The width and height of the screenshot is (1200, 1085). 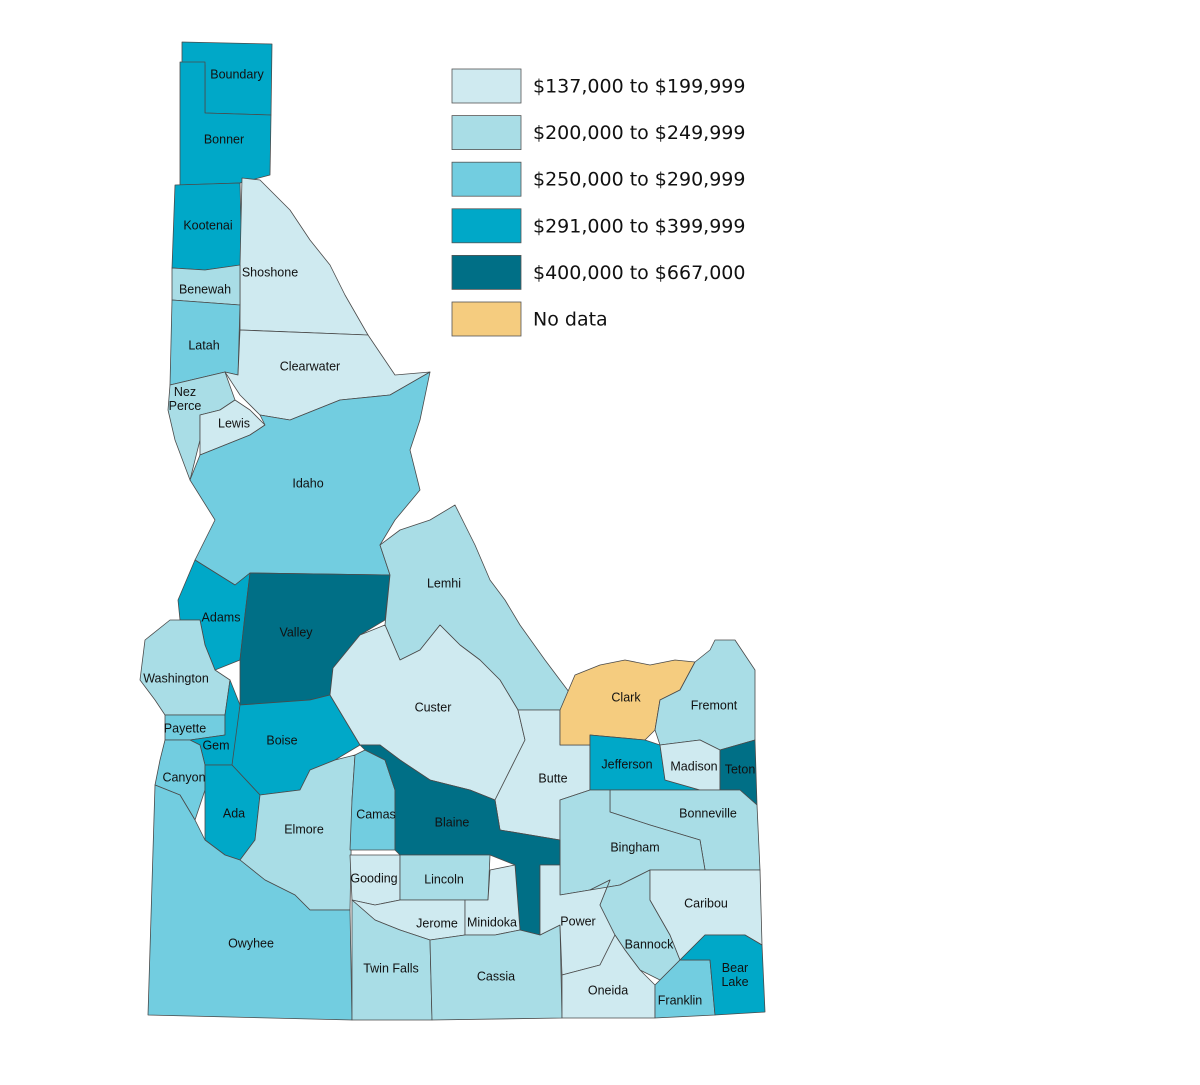 I want to click on county-label: Owyhee, so click(x=251, y=943).